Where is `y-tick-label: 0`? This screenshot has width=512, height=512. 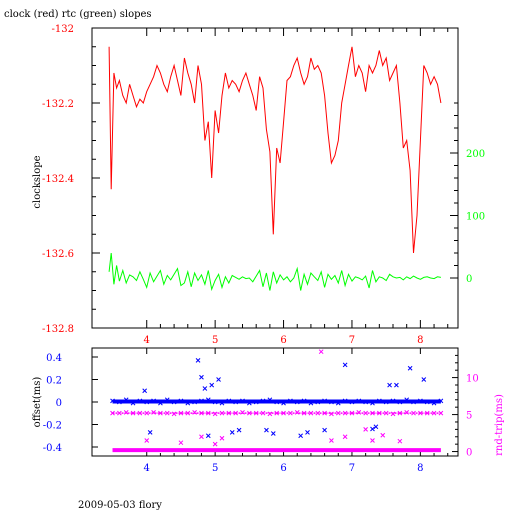
y-tick-label: 0 is located at coordinates (59, 403).